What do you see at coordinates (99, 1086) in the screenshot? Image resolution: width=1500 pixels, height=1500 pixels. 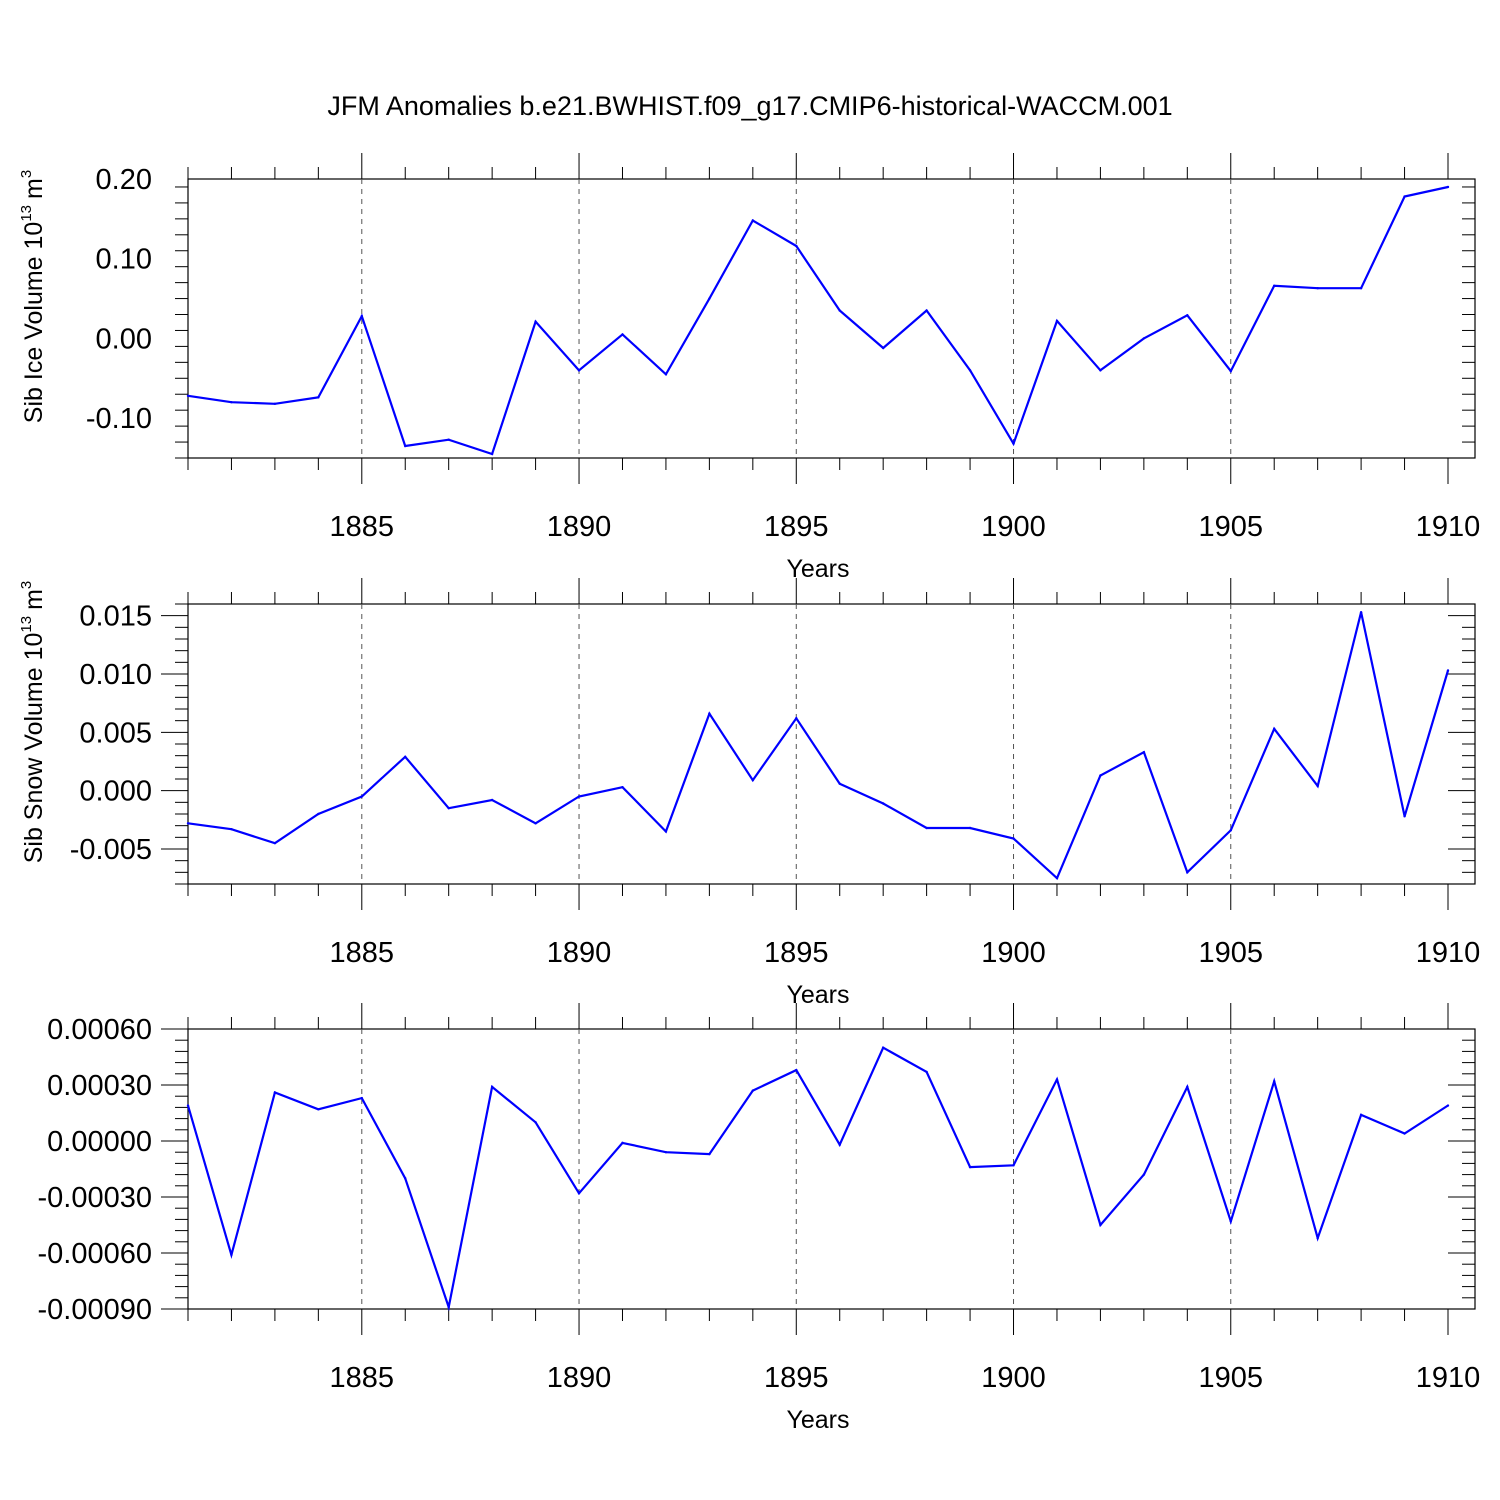 I see `y-tick-label: 0.00030` at bounding box center [99, 1086].